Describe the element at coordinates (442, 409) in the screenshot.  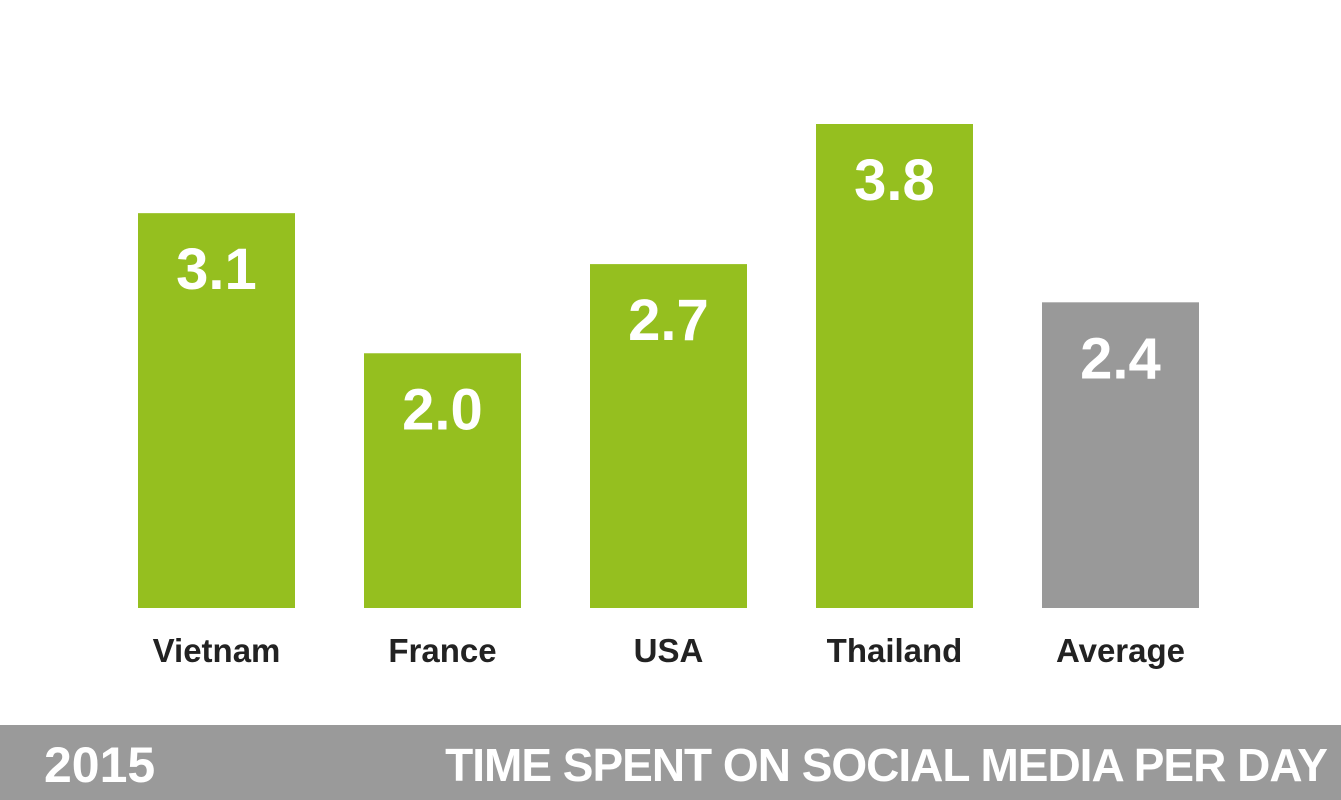
I see `value-label-france: 2.0` at that location.